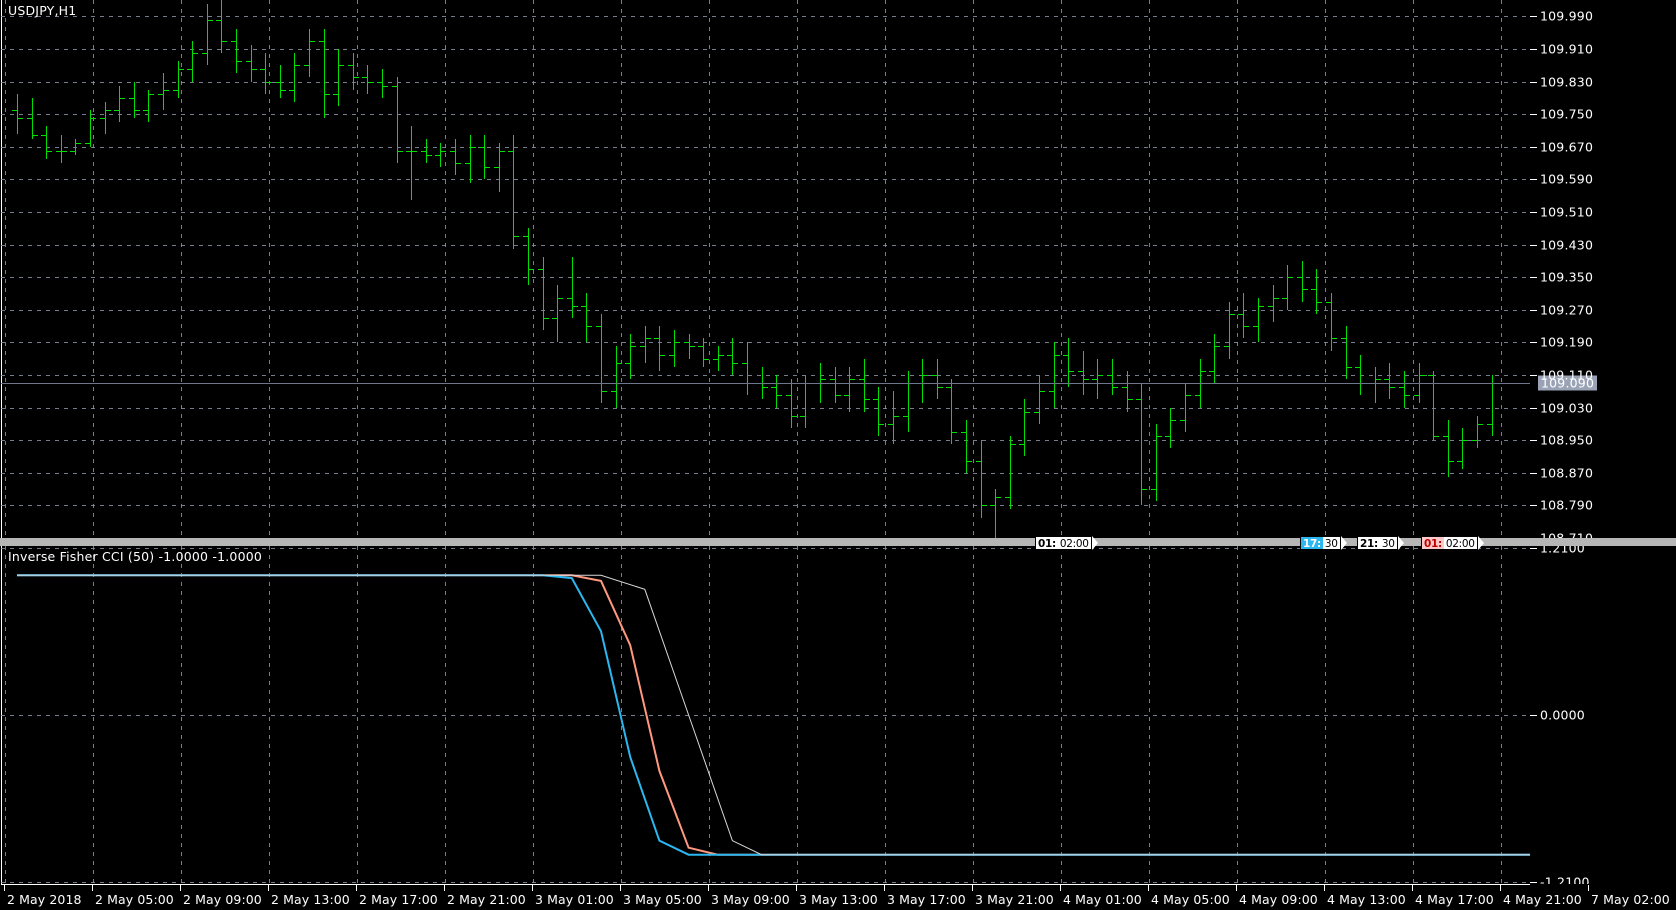 The width and height of the screenshot is (1676, 910). What do you see at coordinates (1567, 408) in the screenshot?
I see `price-axis-label: 109.030` at bounding box center [1567, 408].